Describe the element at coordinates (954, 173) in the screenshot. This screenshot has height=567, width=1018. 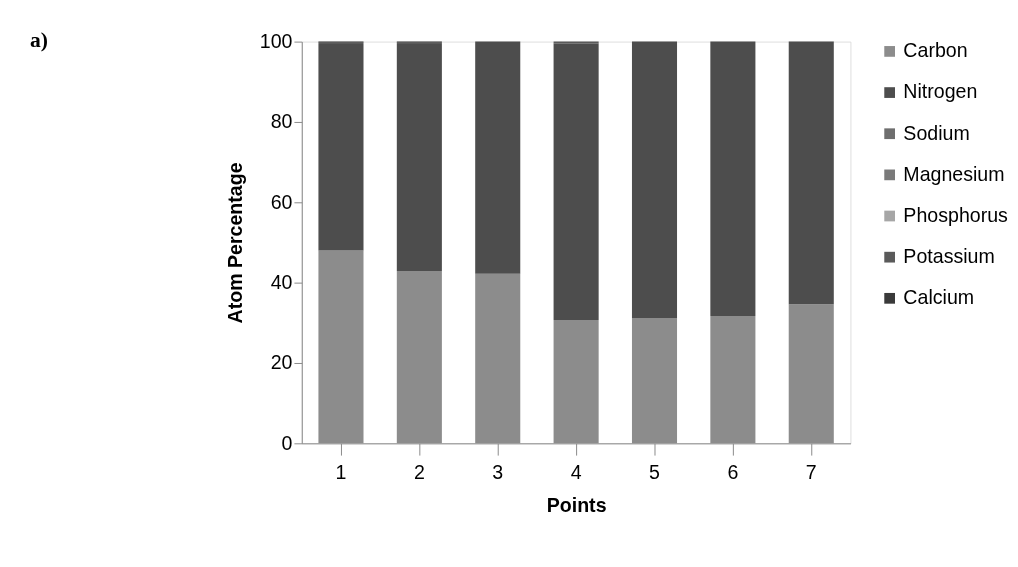
I see `legend-label: Magnesium` at that location.